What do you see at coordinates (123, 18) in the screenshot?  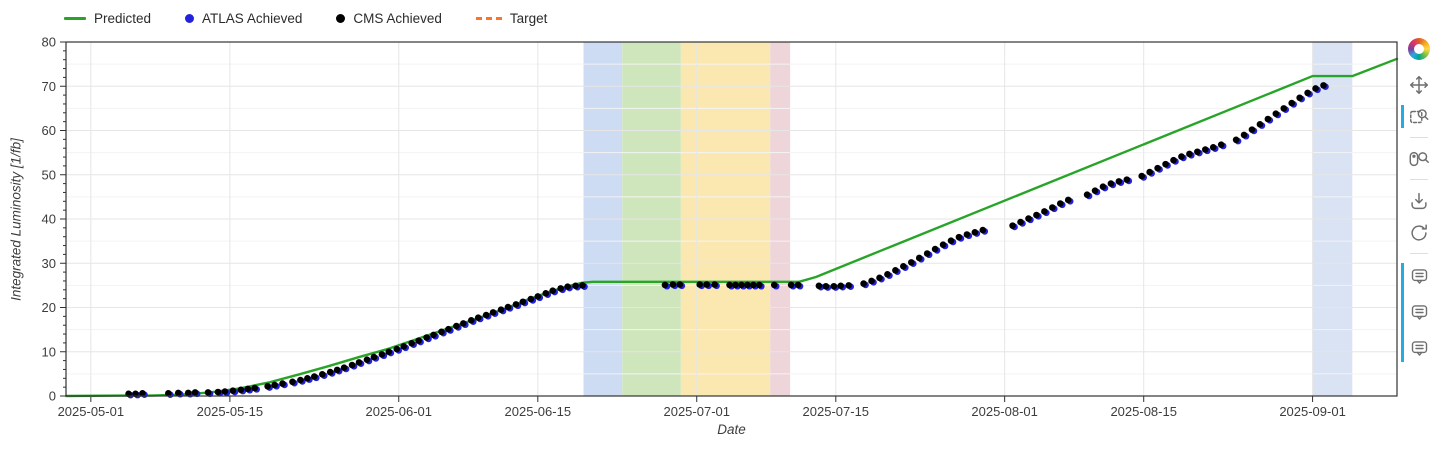 I see `legend-label: Predicted` at bounding box center [123, 18].